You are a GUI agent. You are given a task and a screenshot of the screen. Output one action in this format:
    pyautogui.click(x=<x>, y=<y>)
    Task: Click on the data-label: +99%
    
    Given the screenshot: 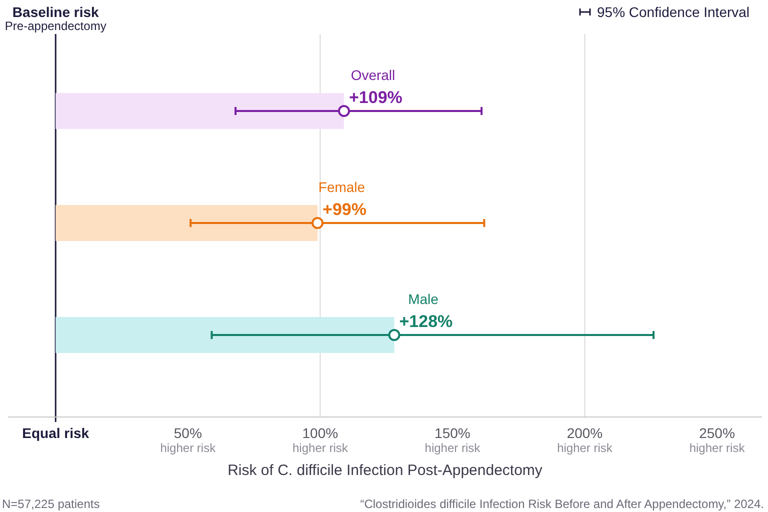 What is the action you would take?
    pyautogui.click(x=344, y=209)
    